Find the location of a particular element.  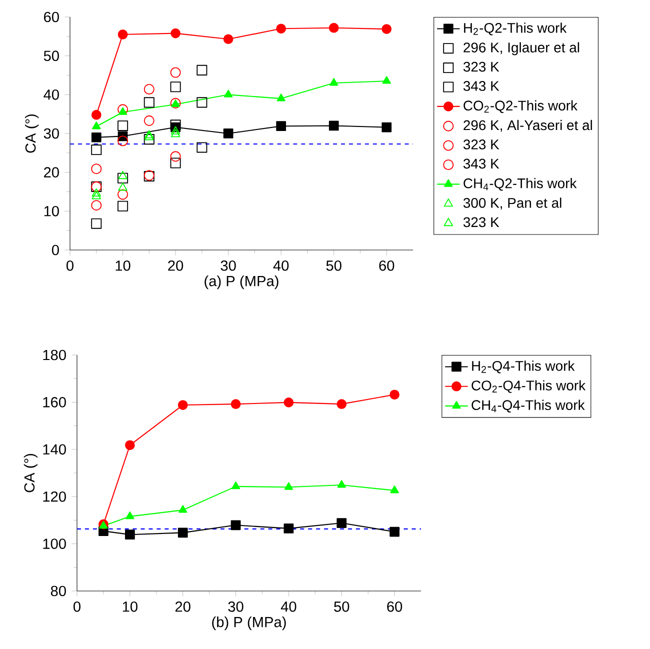

legend-label: CO$_{2}$-Q4-This work is located at coordinates (529, 386).